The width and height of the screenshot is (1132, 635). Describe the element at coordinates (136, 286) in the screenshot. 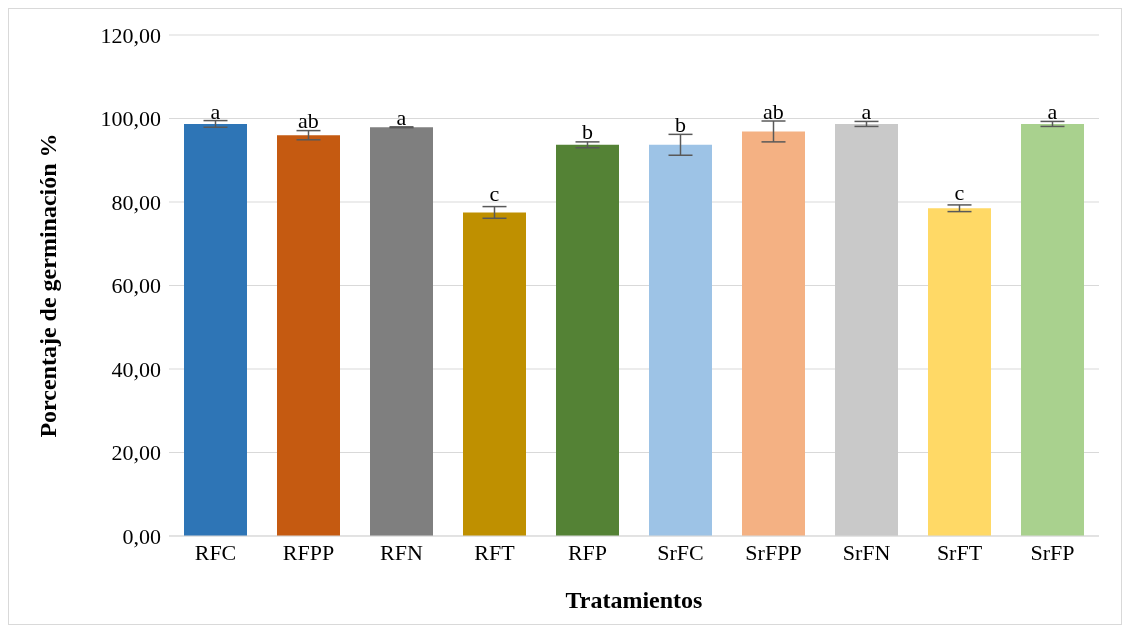

I see `y-tick-label: 60,00` at that location.